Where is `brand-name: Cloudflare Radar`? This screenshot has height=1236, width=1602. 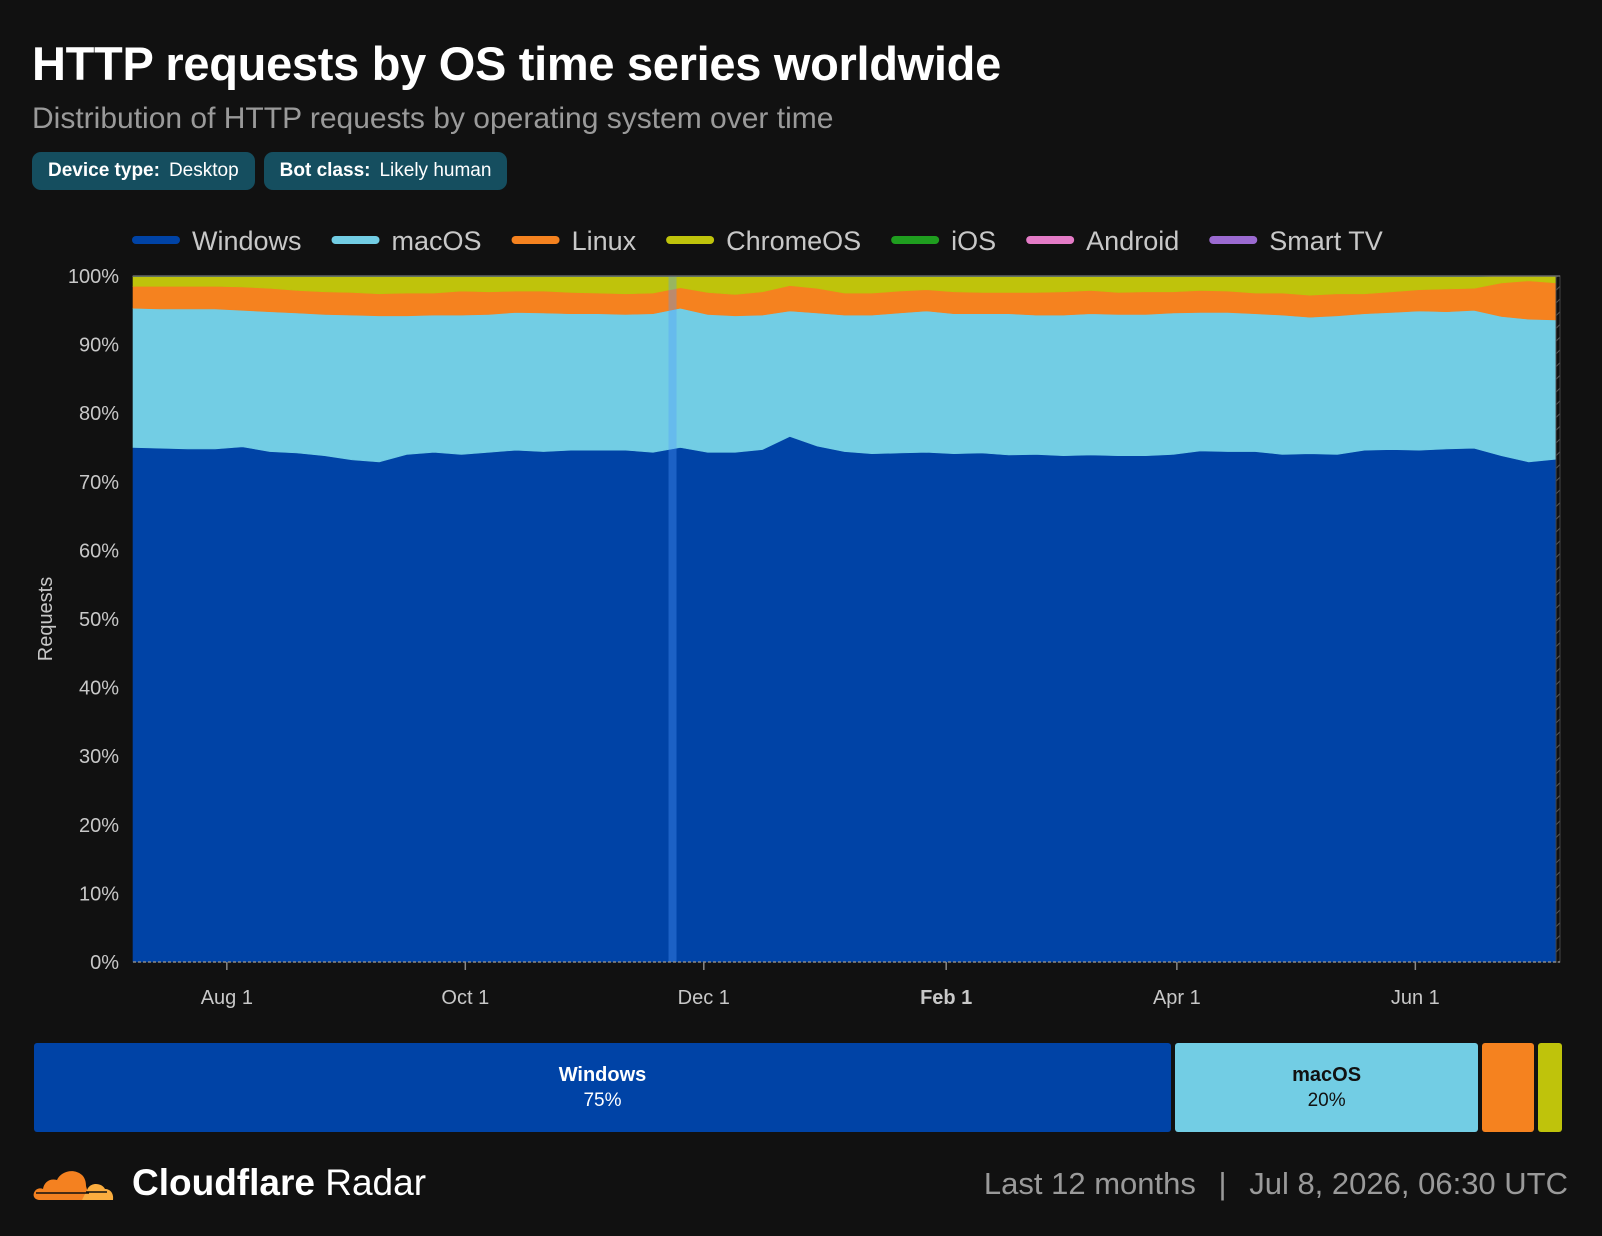
brand-name: Cloudflare Radar is located at coordinates (279, 1183).